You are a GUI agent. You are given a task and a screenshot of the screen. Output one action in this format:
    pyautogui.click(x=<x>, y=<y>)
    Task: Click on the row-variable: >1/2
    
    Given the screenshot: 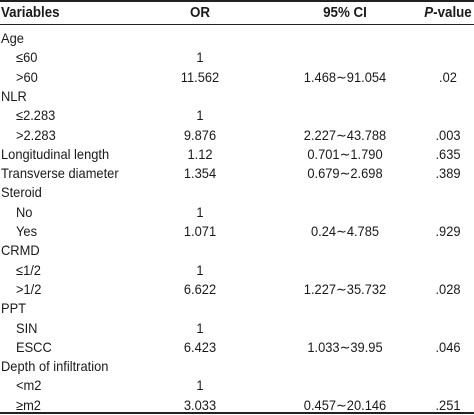 What is the action you would take?
    pyautogui.click(x=29, y=288)
    